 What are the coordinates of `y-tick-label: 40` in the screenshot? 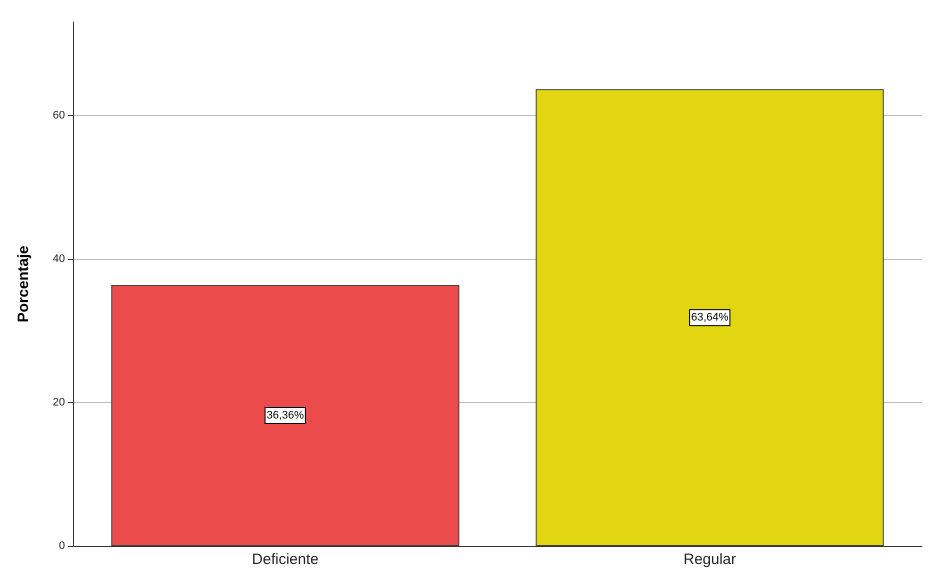 It's located at (58, 258).